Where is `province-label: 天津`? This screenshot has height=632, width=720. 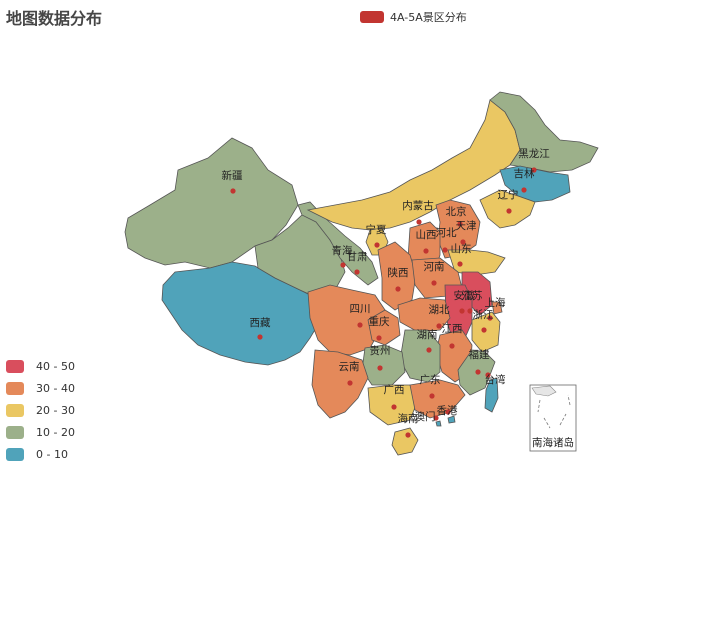
province-label: 天津 is located at coordinates (466, 226).